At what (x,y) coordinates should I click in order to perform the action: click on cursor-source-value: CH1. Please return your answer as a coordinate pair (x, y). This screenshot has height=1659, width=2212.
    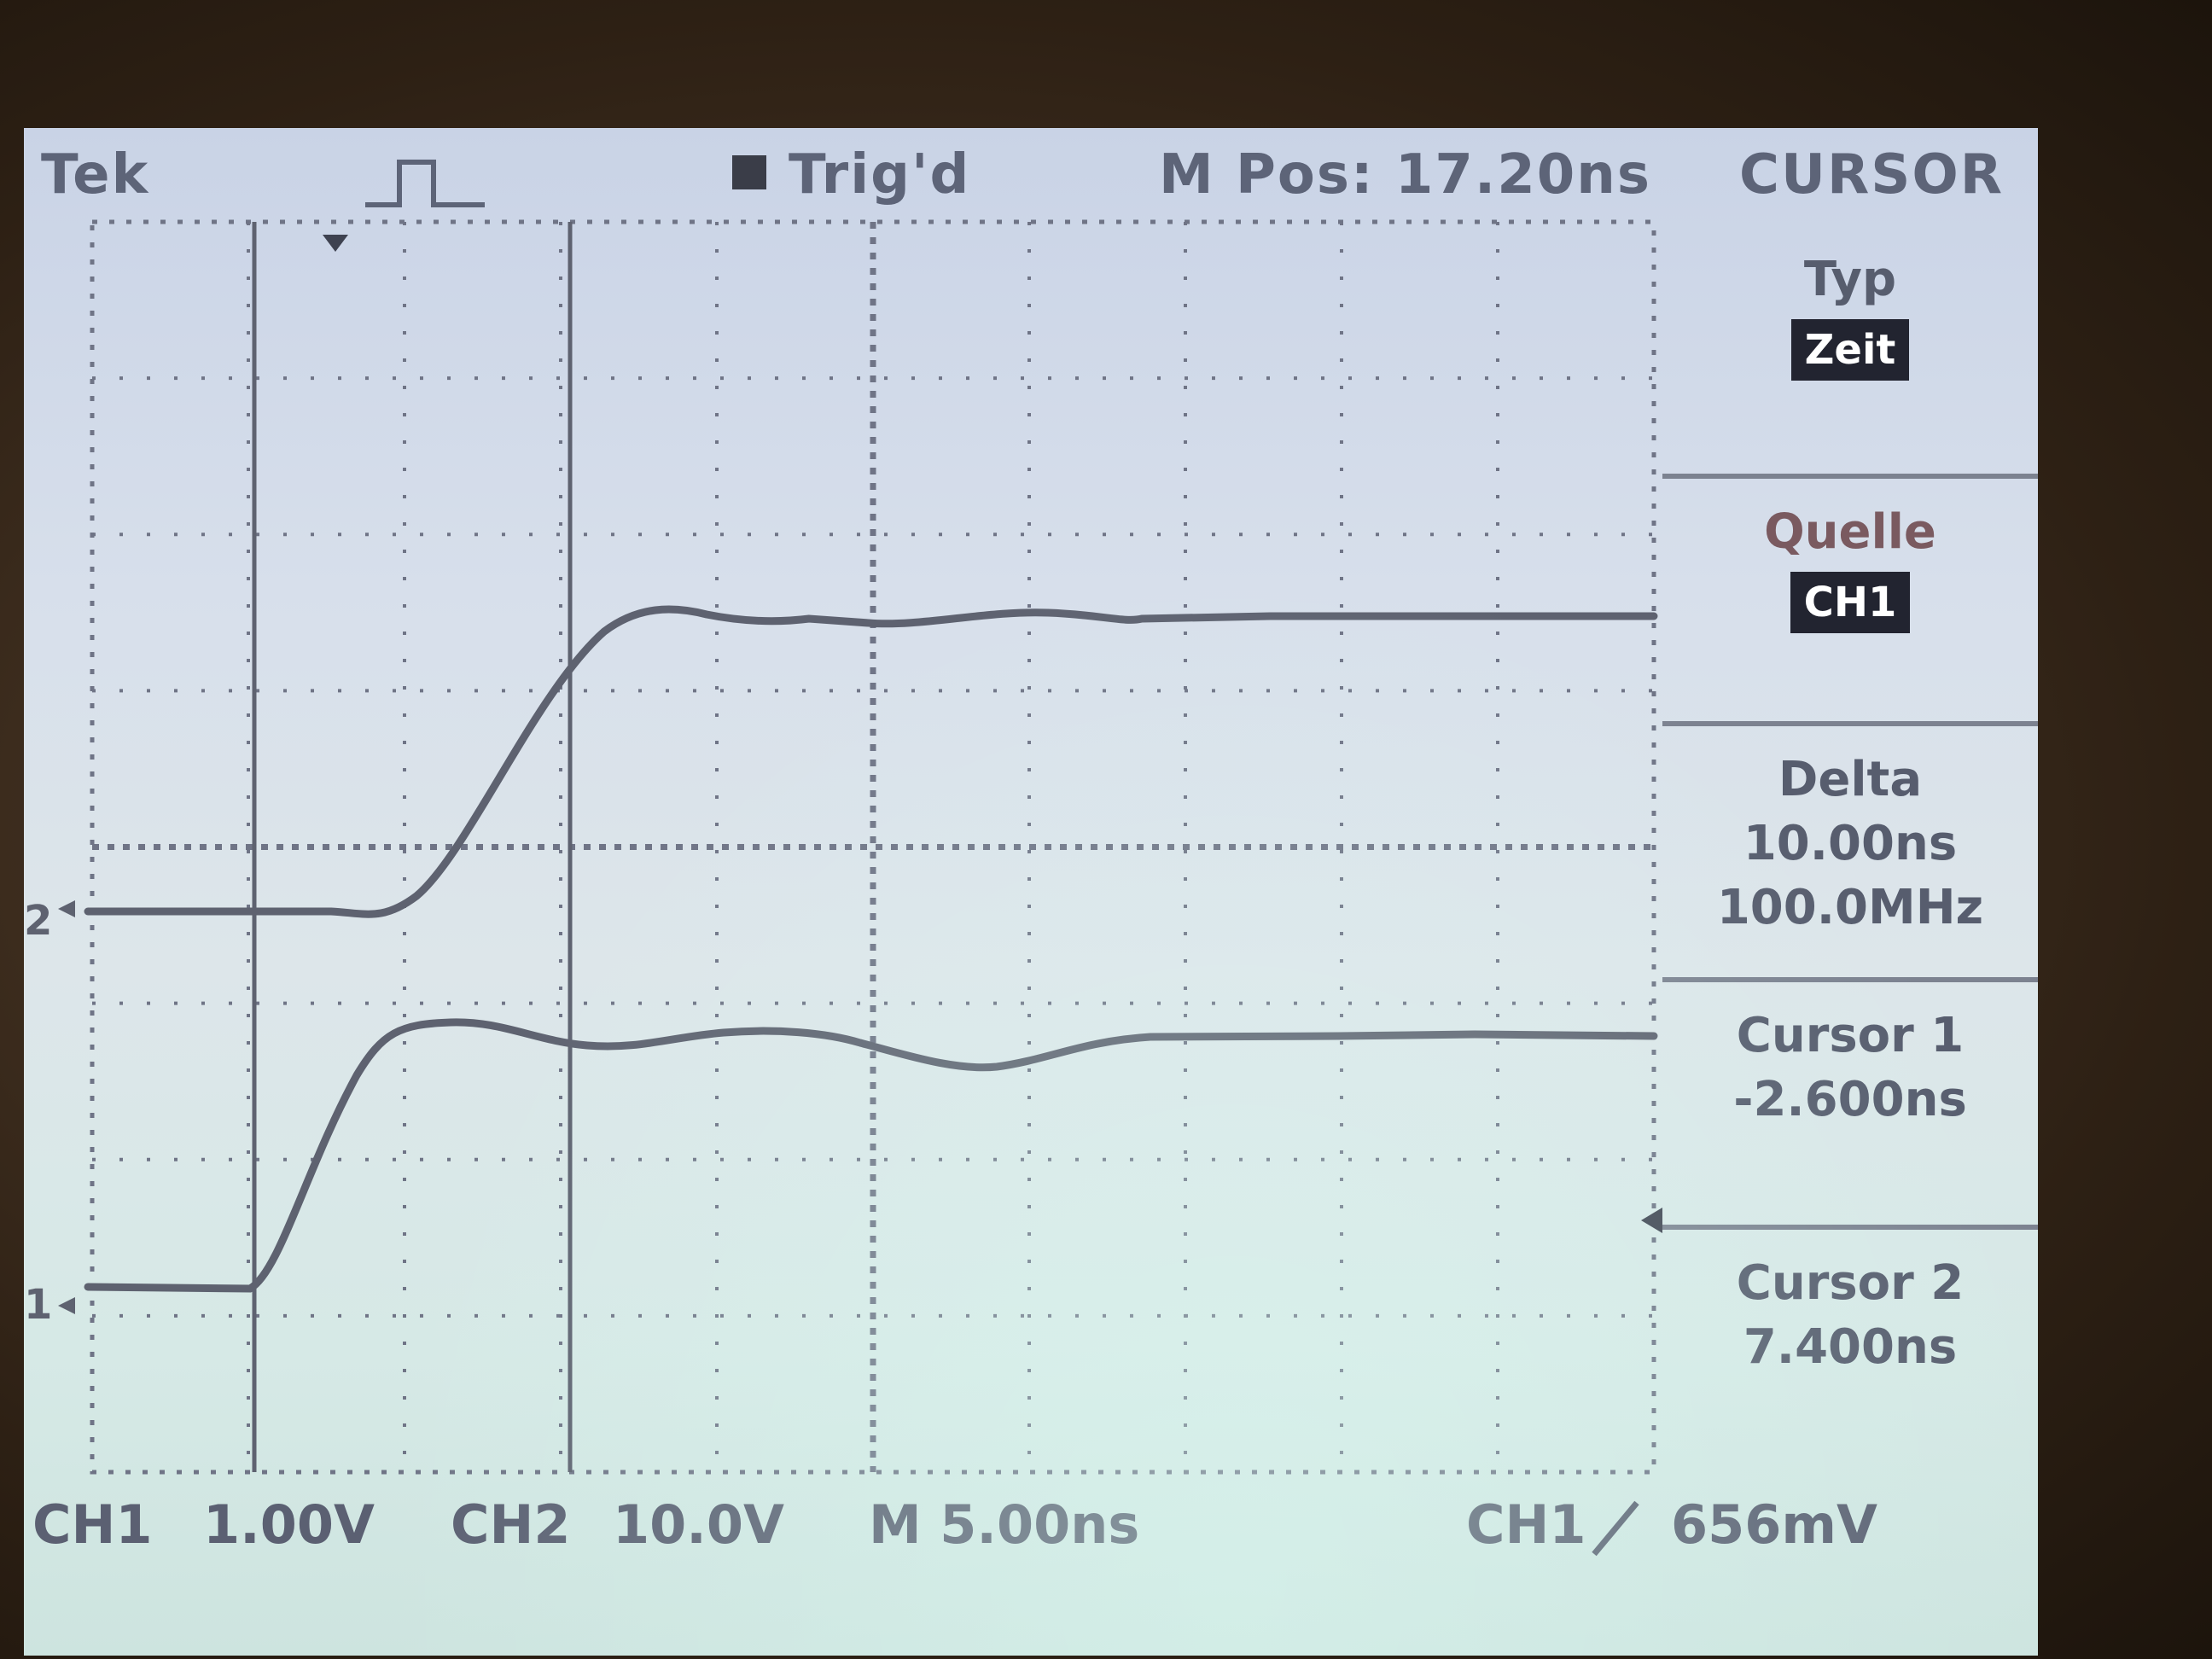
    Looking at the image, I should click on (1850, 602).